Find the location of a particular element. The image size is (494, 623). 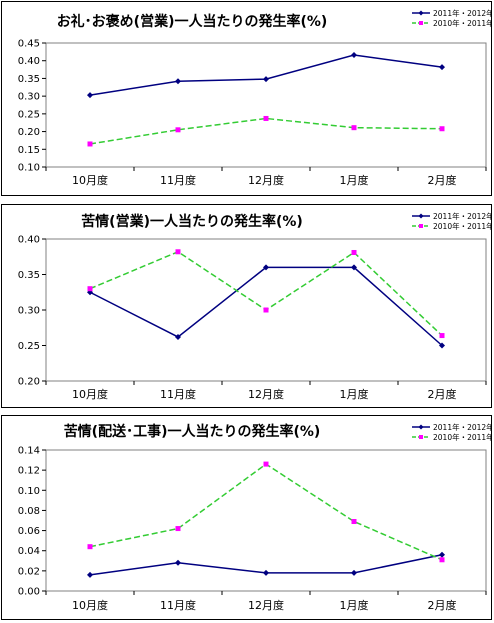

chart-title: 苦情(配送･工事)一人当たりの発生率(%) is located at coordinates (192, 431).